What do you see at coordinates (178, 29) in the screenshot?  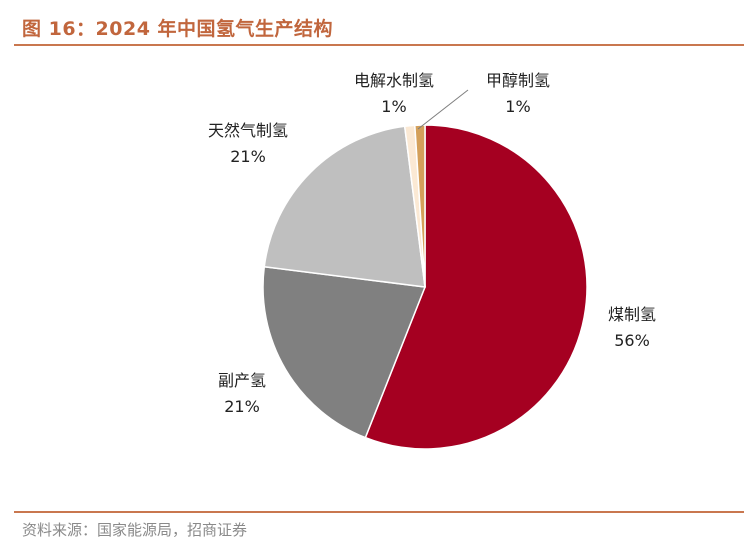 I see `figure-title: 图 16：2024 年中国氢气生产结构` at bounding box center [178, 29].